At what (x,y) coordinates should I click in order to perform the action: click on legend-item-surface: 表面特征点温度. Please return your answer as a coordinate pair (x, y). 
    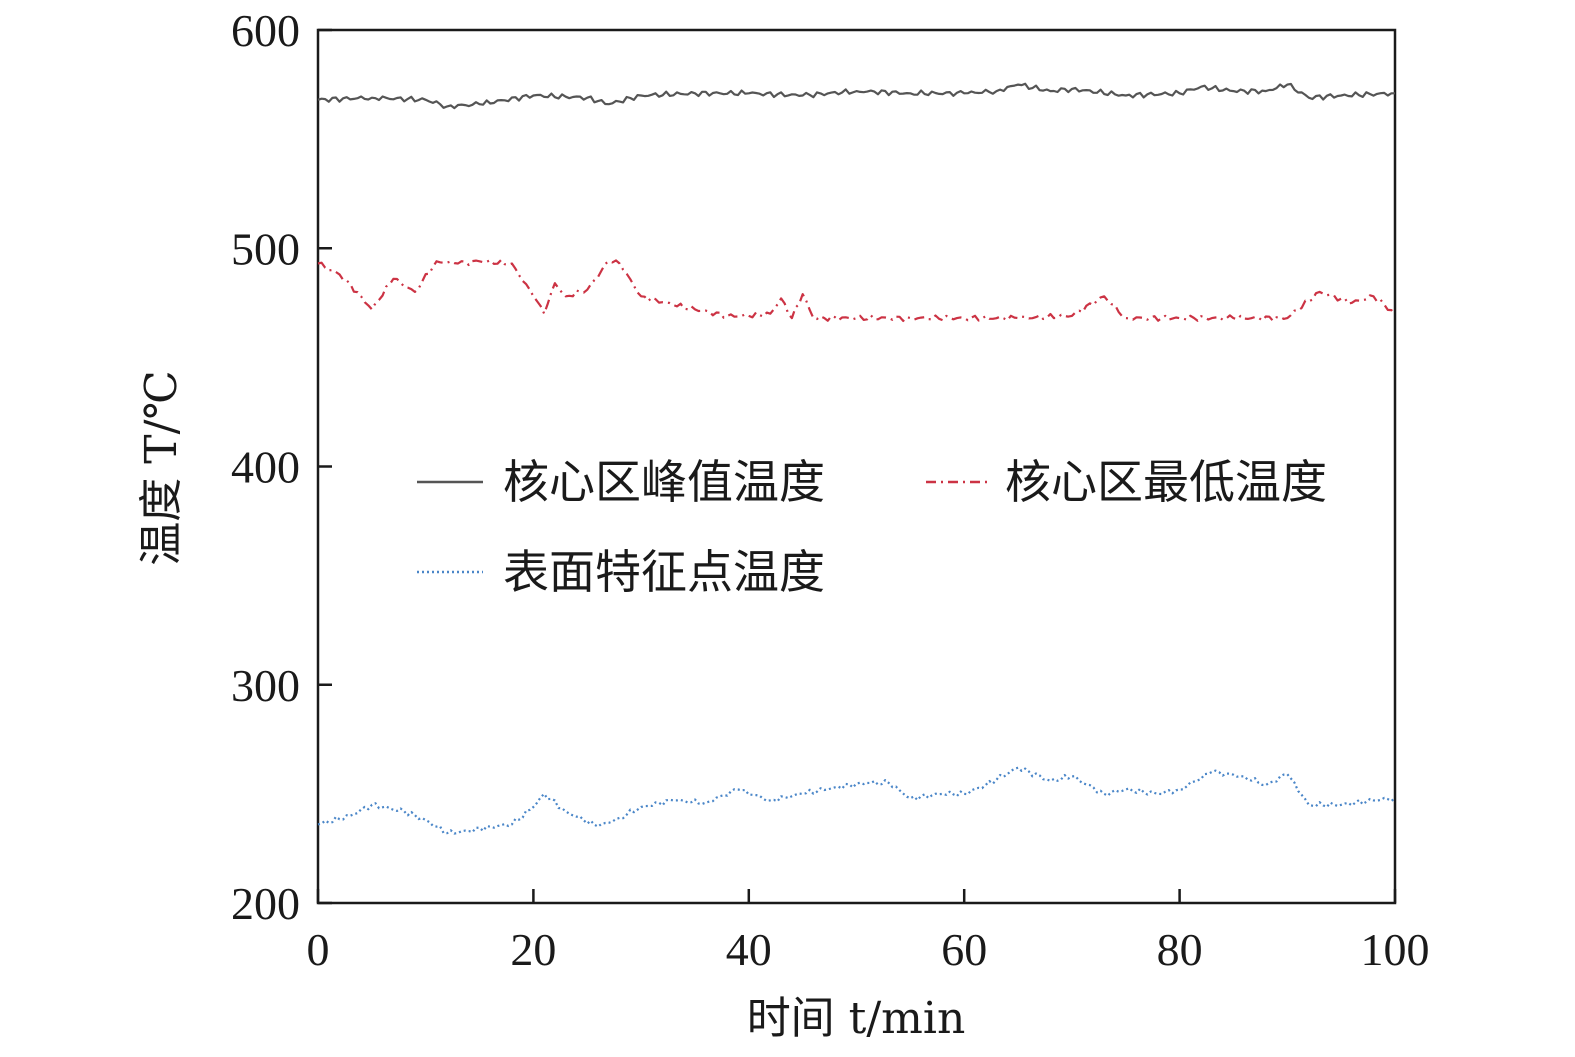
    Looking at the image, I should click on (621, 572).